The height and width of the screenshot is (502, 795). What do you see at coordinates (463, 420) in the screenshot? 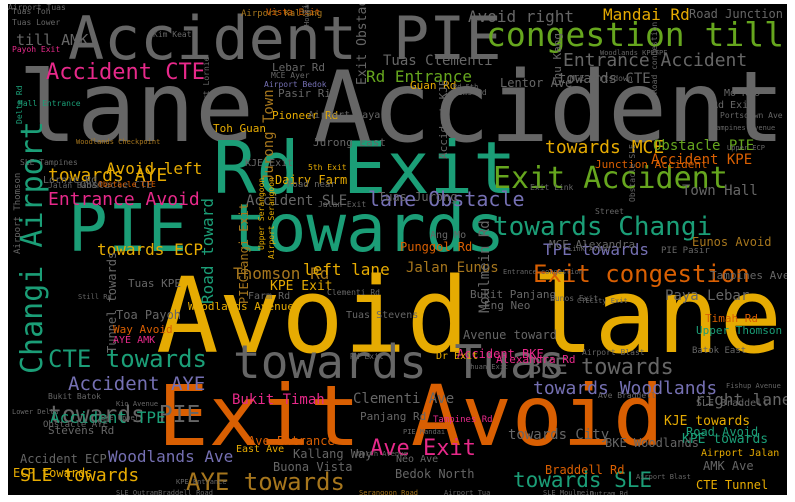
I see `word: Tampines Rd` at bounding box center [463, 420].